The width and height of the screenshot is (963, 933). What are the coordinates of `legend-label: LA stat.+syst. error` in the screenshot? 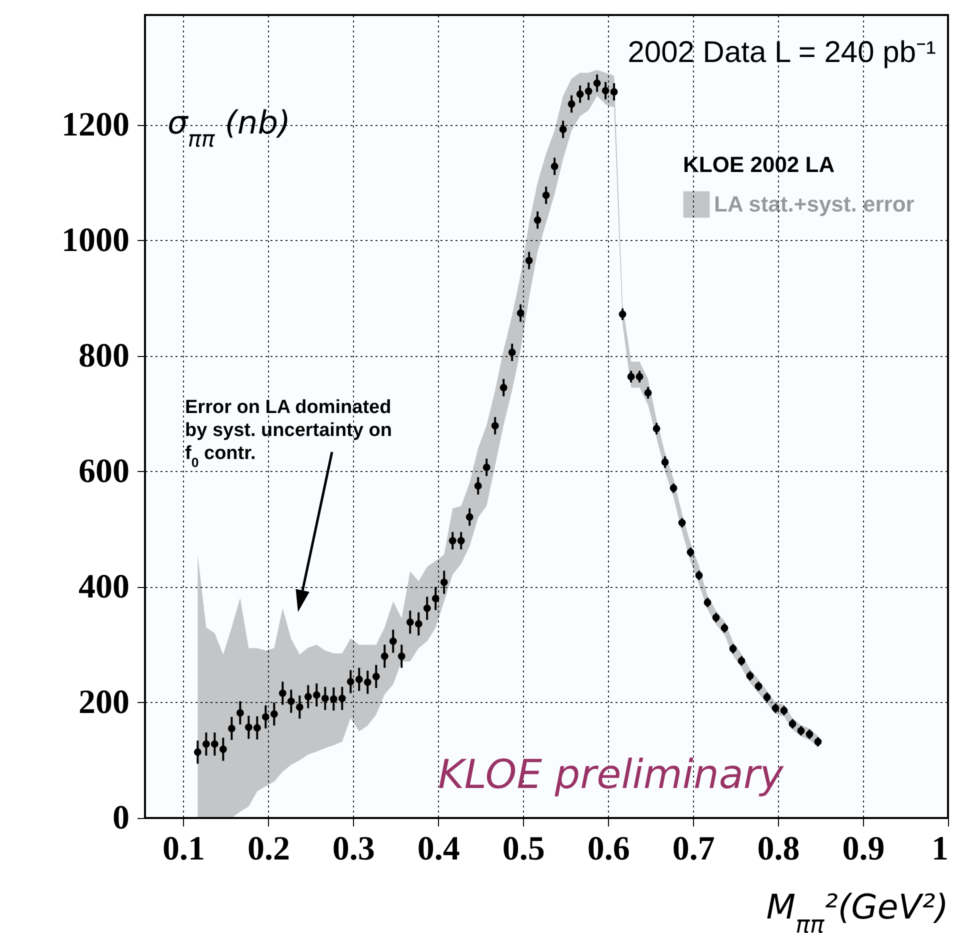 It's located at (814, 204).